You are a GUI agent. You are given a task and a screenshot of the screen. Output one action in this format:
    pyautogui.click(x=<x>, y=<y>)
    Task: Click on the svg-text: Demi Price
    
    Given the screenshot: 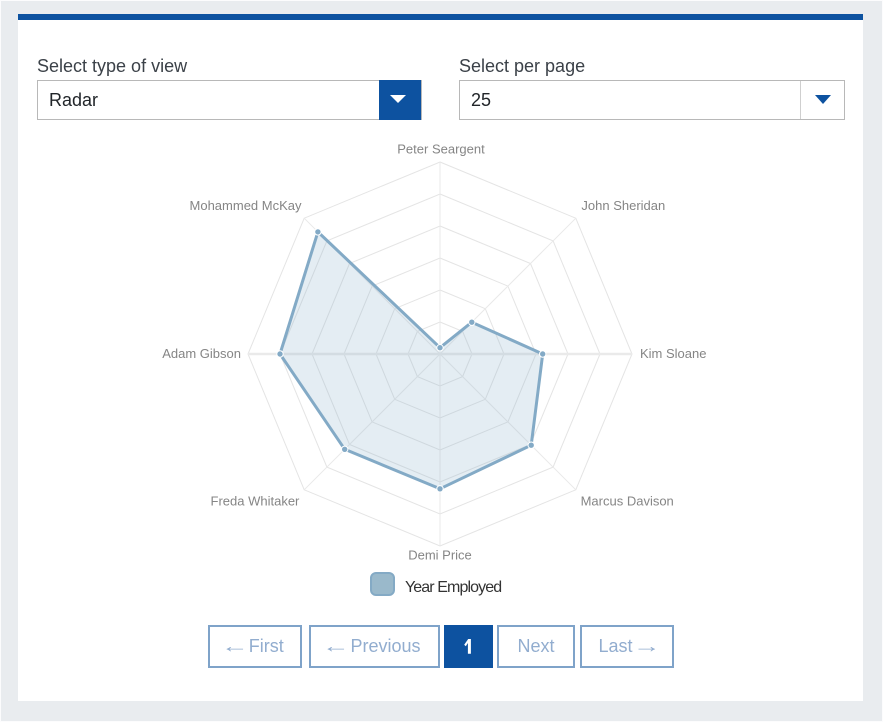 What is the action you would take?
    pyautogui.click(x=440, y=555)
    